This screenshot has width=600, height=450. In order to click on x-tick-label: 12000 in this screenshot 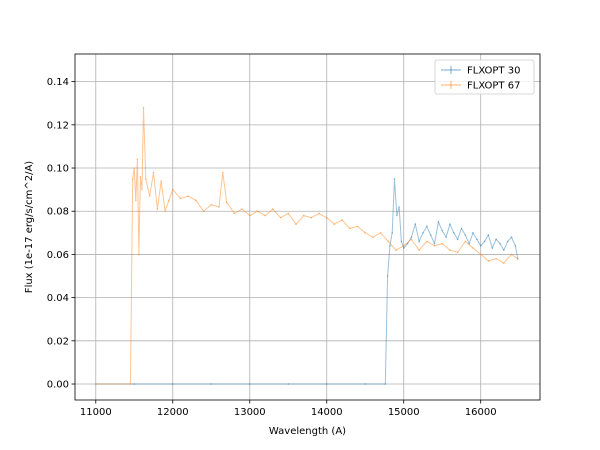, I will do `click(173, 412)`.